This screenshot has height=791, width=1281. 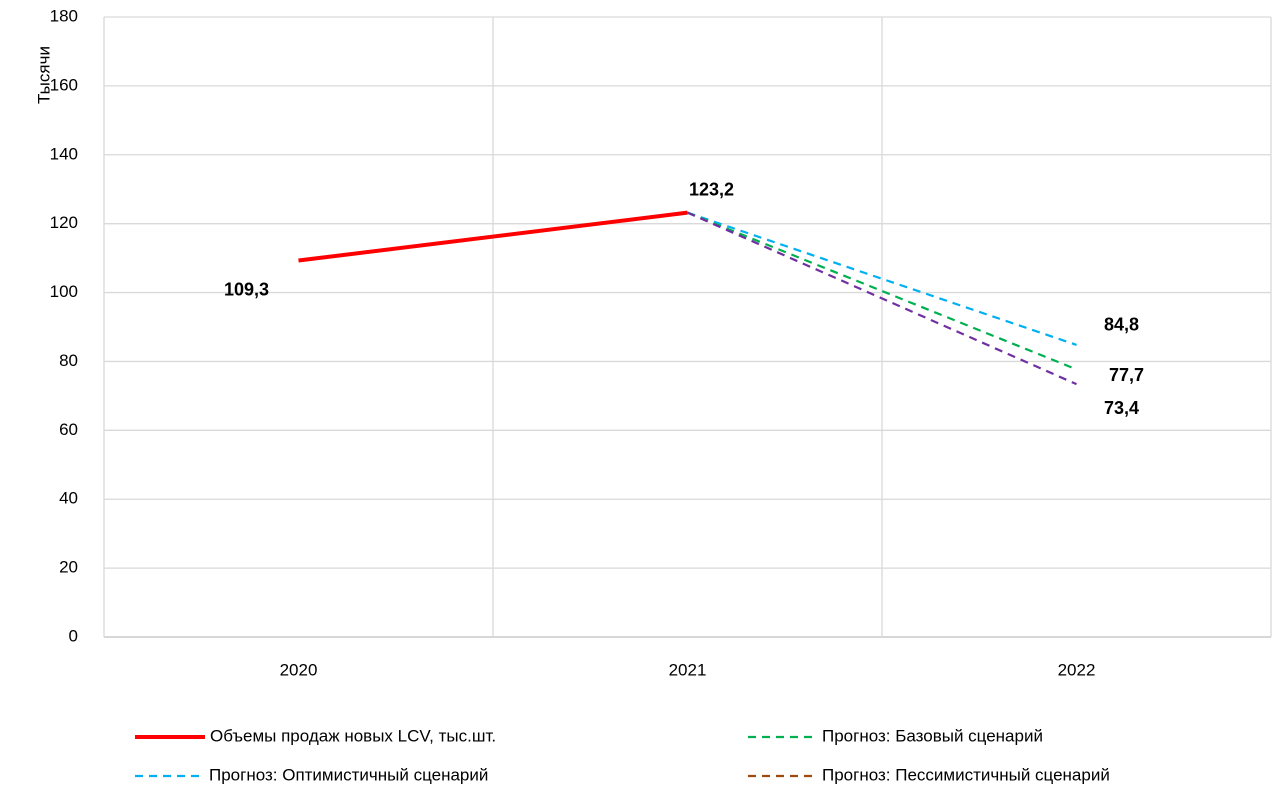 I want to click on y-tick-label: 60, so click(x=68, y=429).